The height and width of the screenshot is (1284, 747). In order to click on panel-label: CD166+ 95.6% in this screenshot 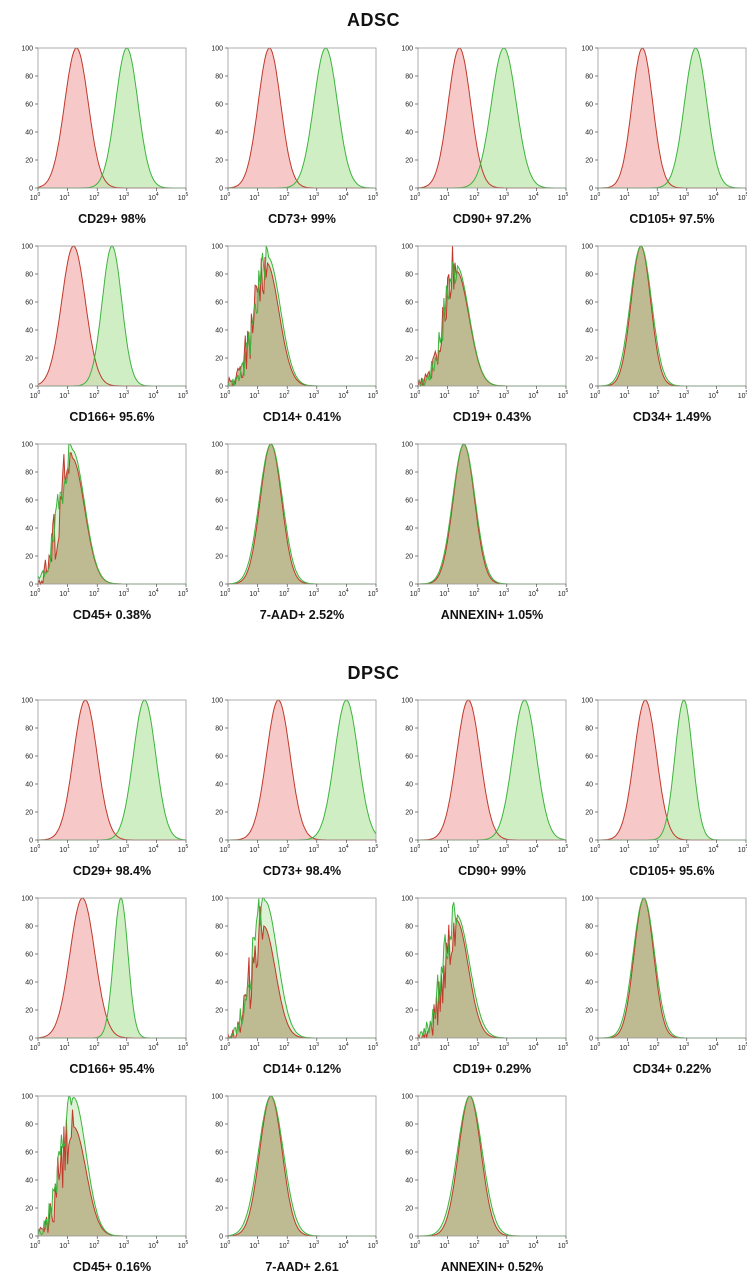, I will do `click(112, 417)`.